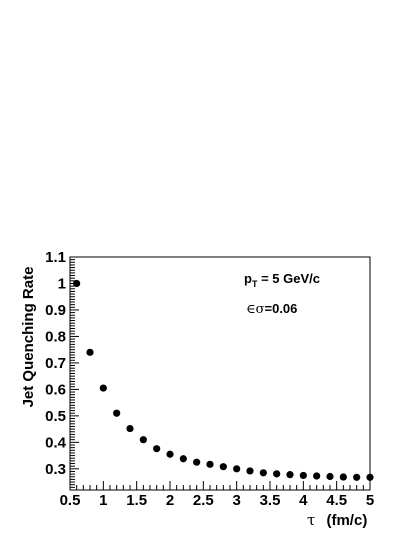 The image size is (415, 537). Describe the element at coordinates (270, 500) in the screenshot. I see `x-tick-label: 3.5` at that location.